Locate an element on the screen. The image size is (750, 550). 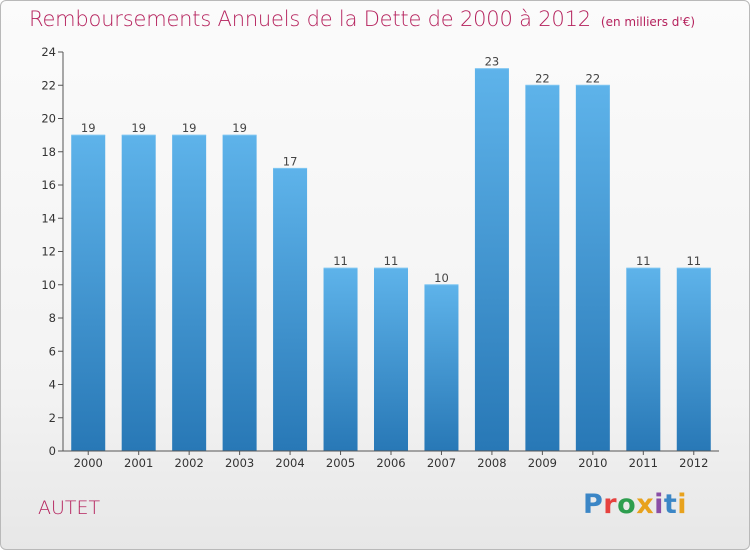
logo-letter: t is located at coordinates (670, 504).